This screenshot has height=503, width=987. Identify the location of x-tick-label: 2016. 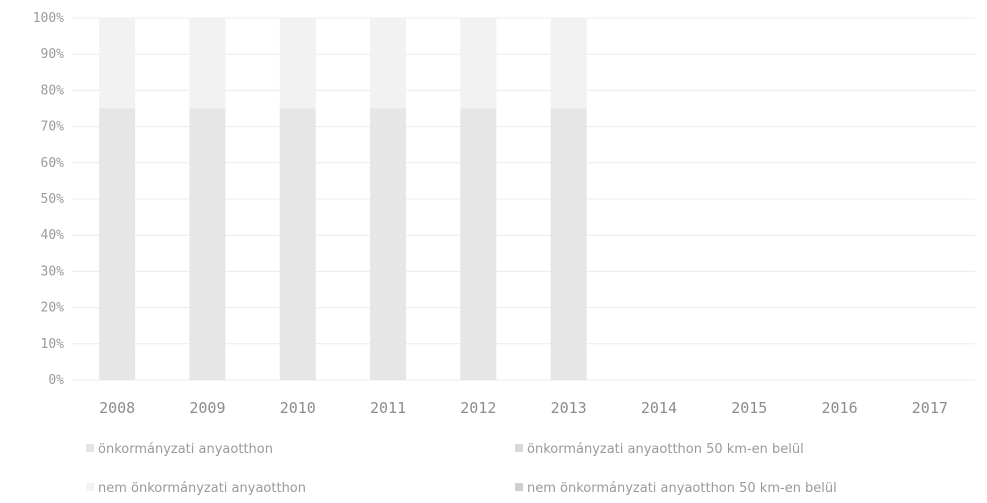
(839, 408).